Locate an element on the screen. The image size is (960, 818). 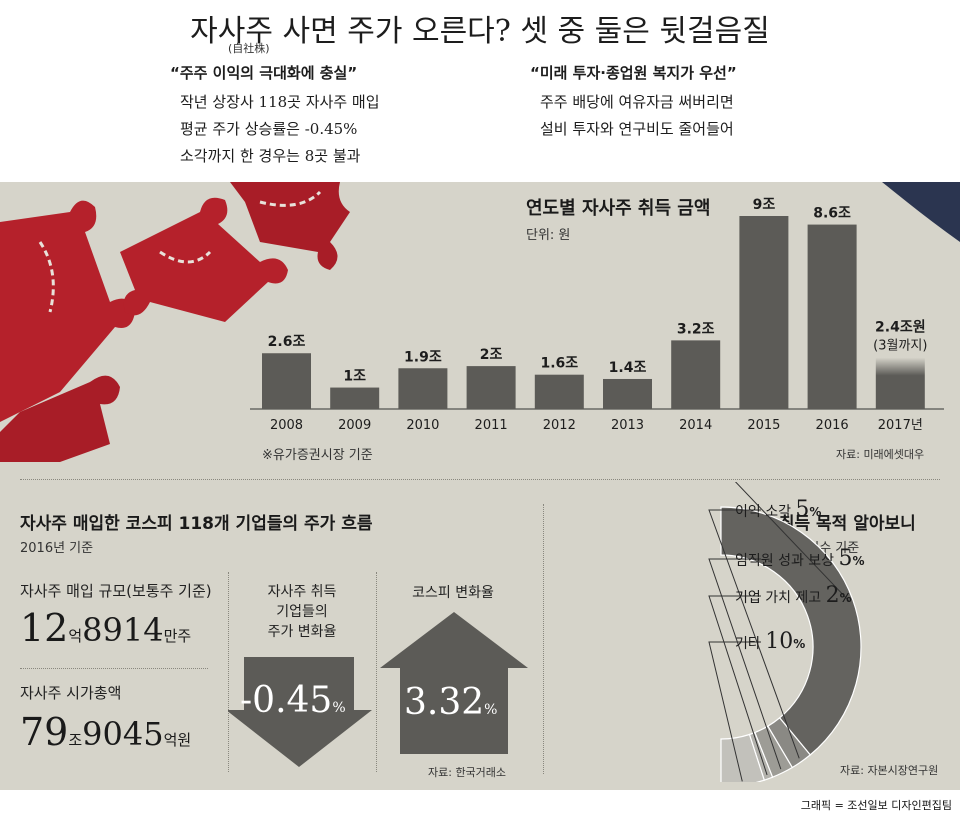
firm-change-number: -0.45 is located at coordinates (286, 700).